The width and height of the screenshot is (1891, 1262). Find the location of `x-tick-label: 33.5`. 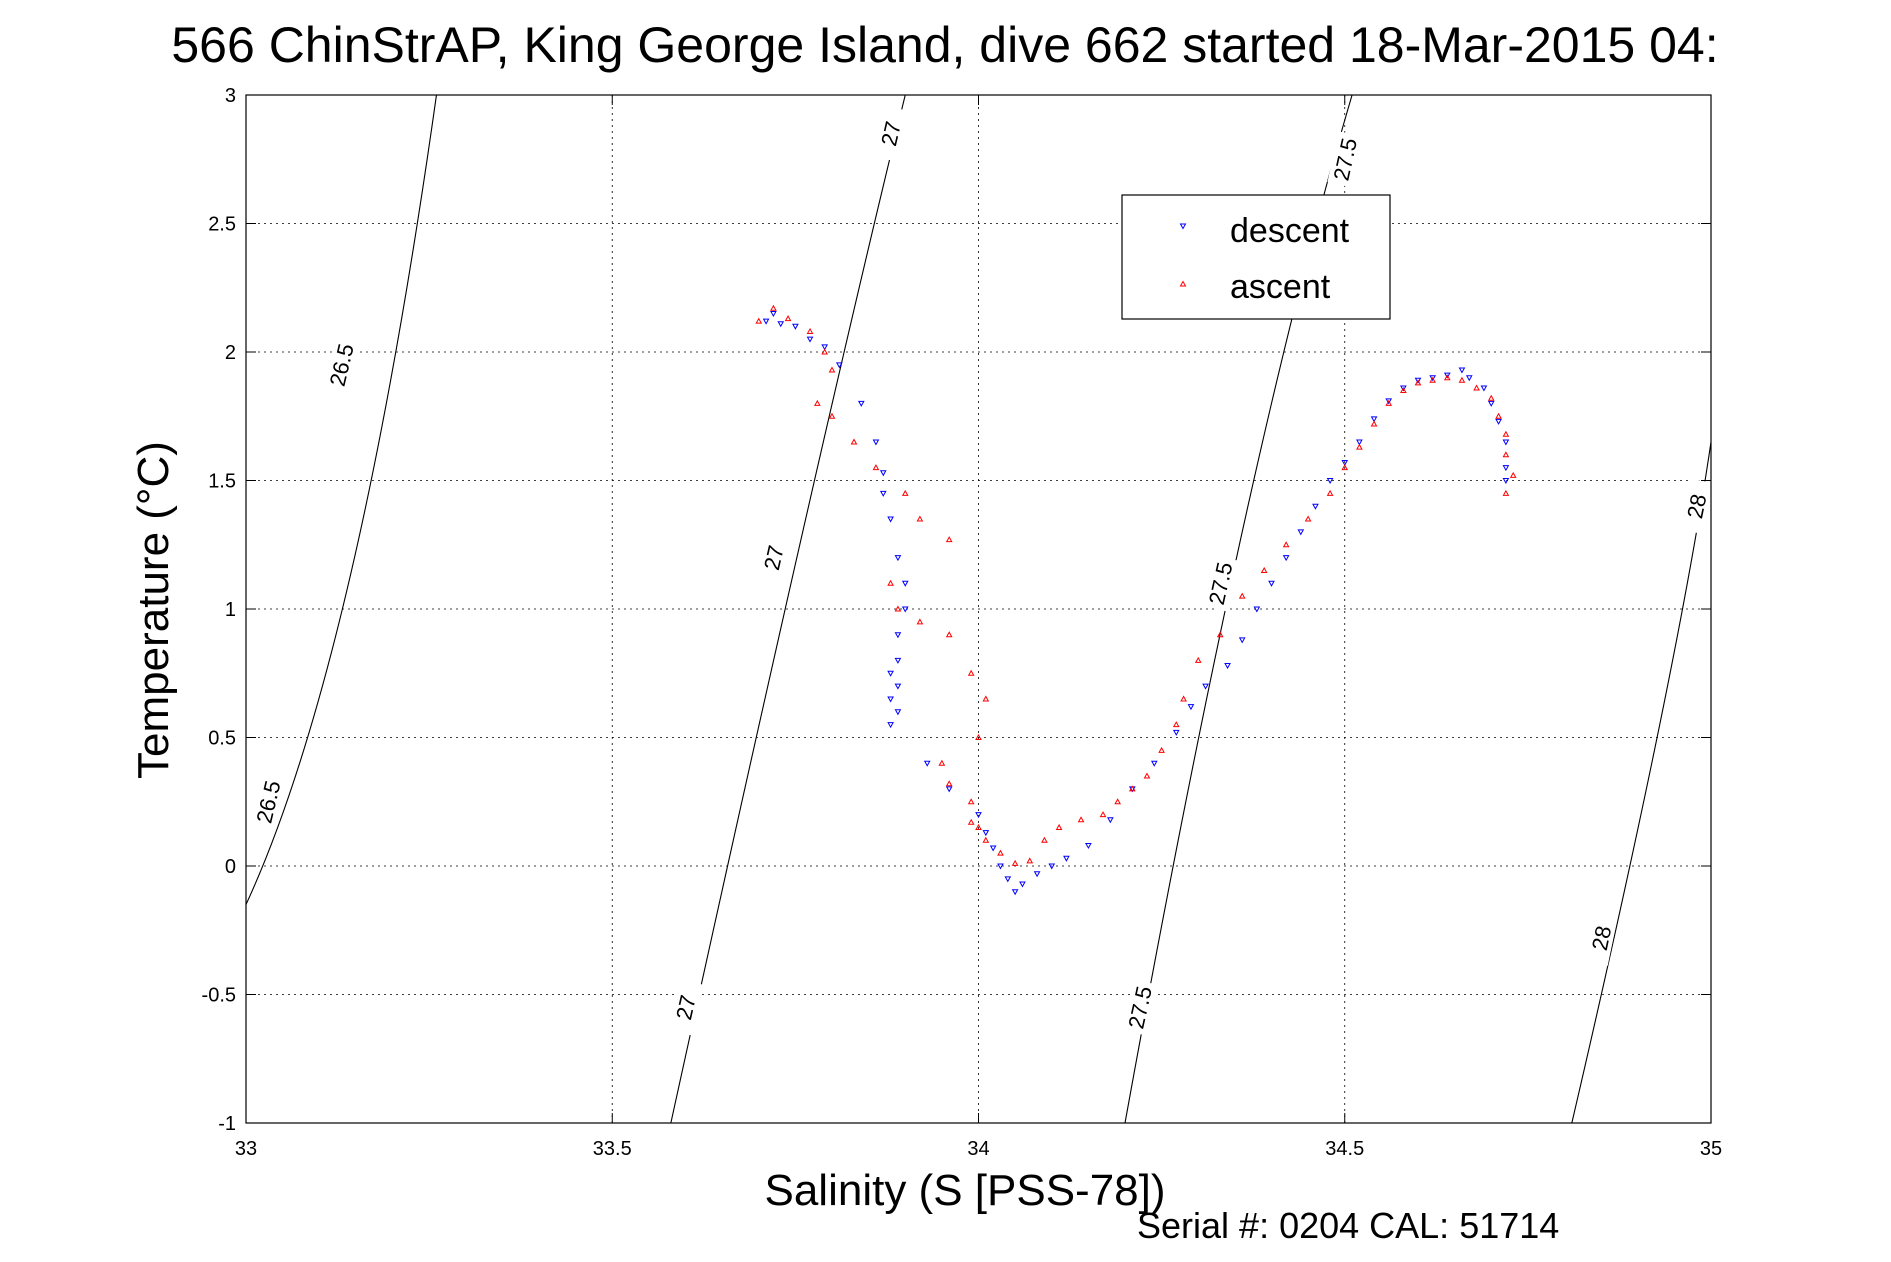

x-tick-label: 33.5 is located at coordinates (612, 1149).